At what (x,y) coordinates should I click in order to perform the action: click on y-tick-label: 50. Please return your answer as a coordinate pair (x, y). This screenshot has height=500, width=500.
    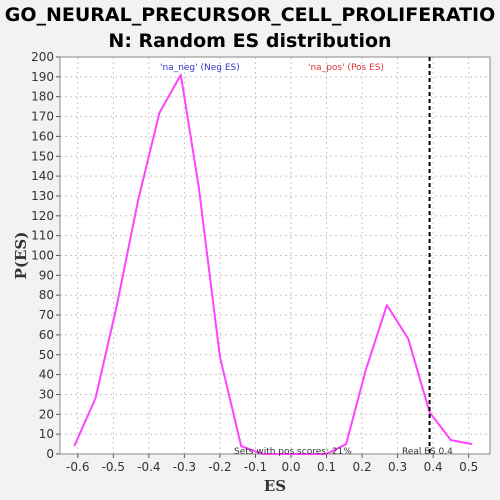
    Looking at the image, I should click on (46, 355).